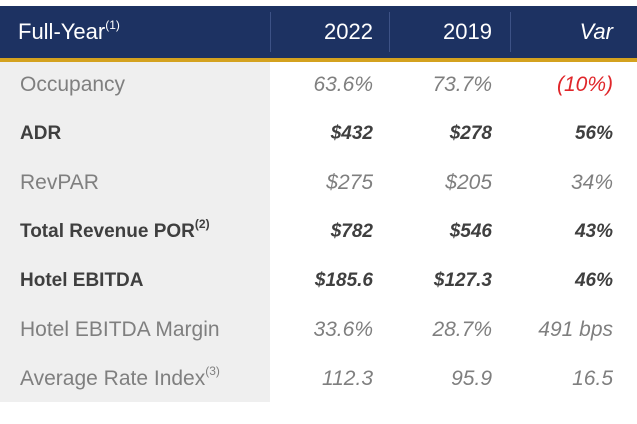 This screenshot has width=637, height=424. What do you see at coordinates (592, 378) in the screenshot?
I see `value-var: 16.5` at bounding box center [592, 378].